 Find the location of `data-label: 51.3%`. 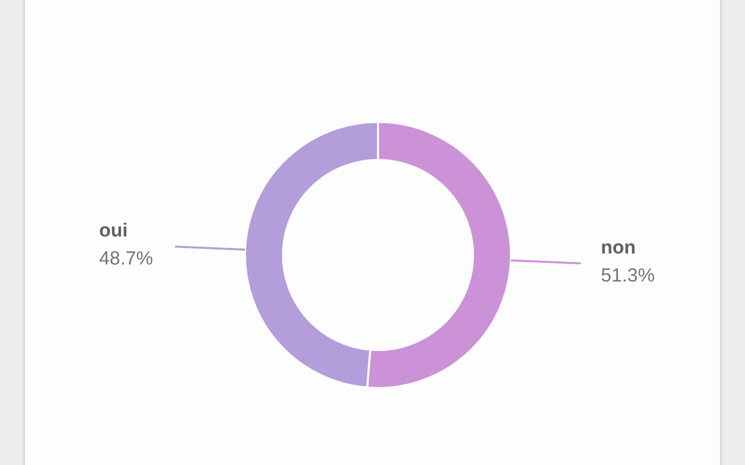

data-label: 51.3% is located at coordinates (627, 275).